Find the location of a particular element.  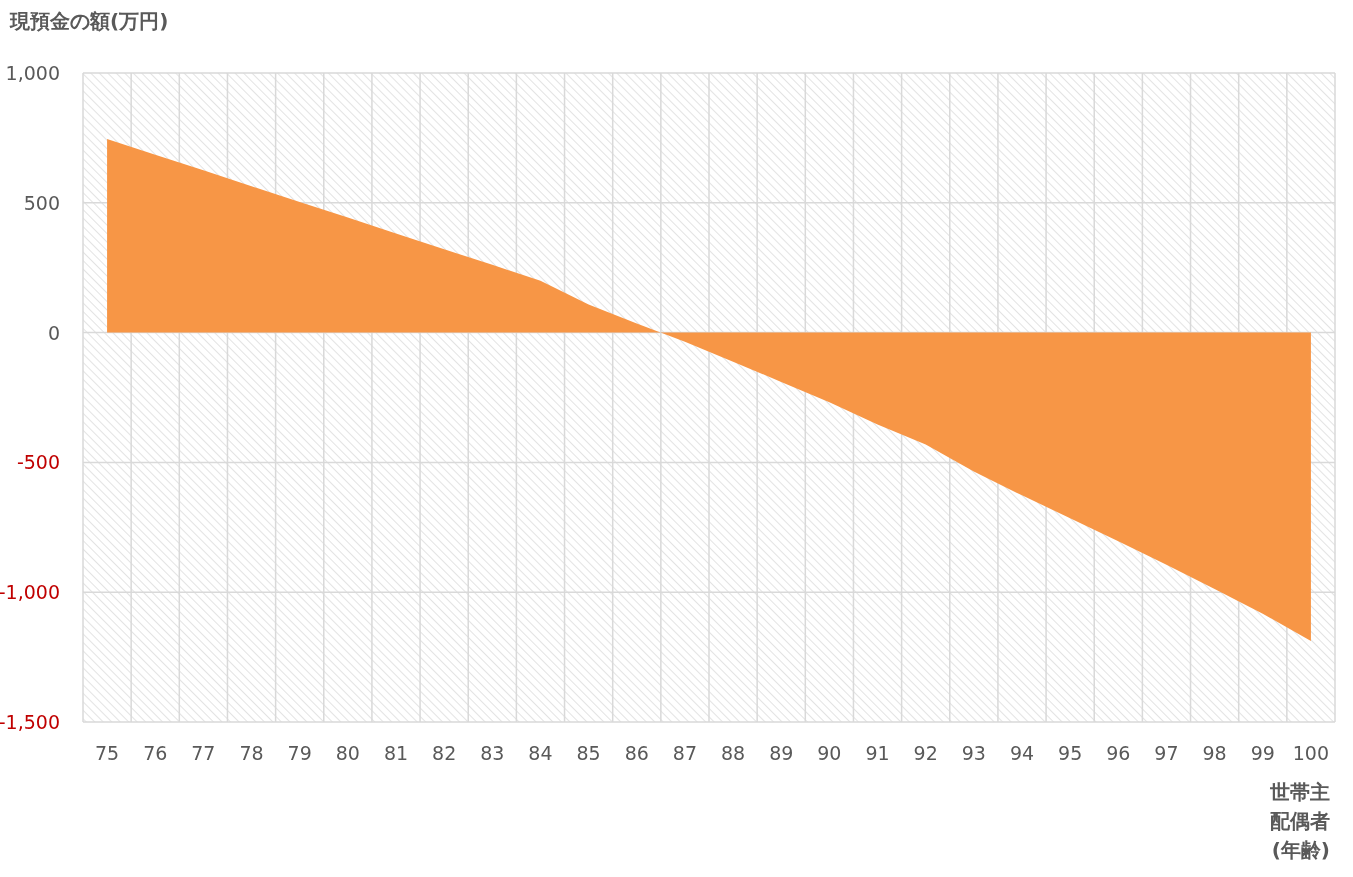

x-tick-label: 100 is located at coordinates (1311, 753).